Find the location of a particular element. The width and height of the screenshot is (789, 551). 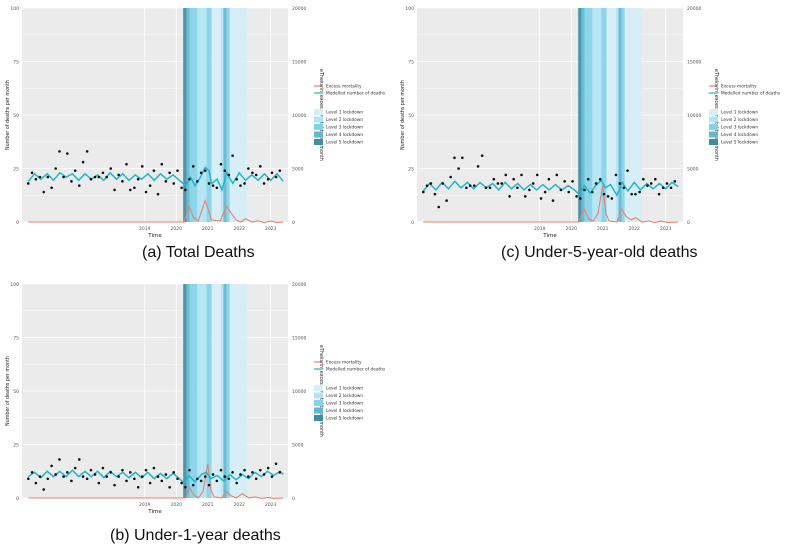

legend-label: Level 5 lockdown is located at coordinates (344, 143).